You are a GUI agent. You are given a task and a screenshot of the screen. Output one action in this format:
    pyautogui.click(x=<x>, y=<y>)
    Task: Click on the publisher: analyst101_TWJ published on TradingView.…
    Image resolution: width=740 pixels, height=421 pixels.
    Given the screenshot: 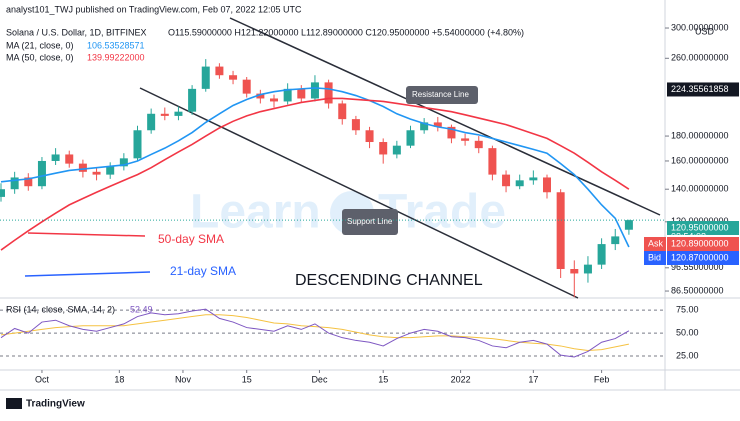 What is the action you would take?
    pyautogui.click(x=154, y=9)
    